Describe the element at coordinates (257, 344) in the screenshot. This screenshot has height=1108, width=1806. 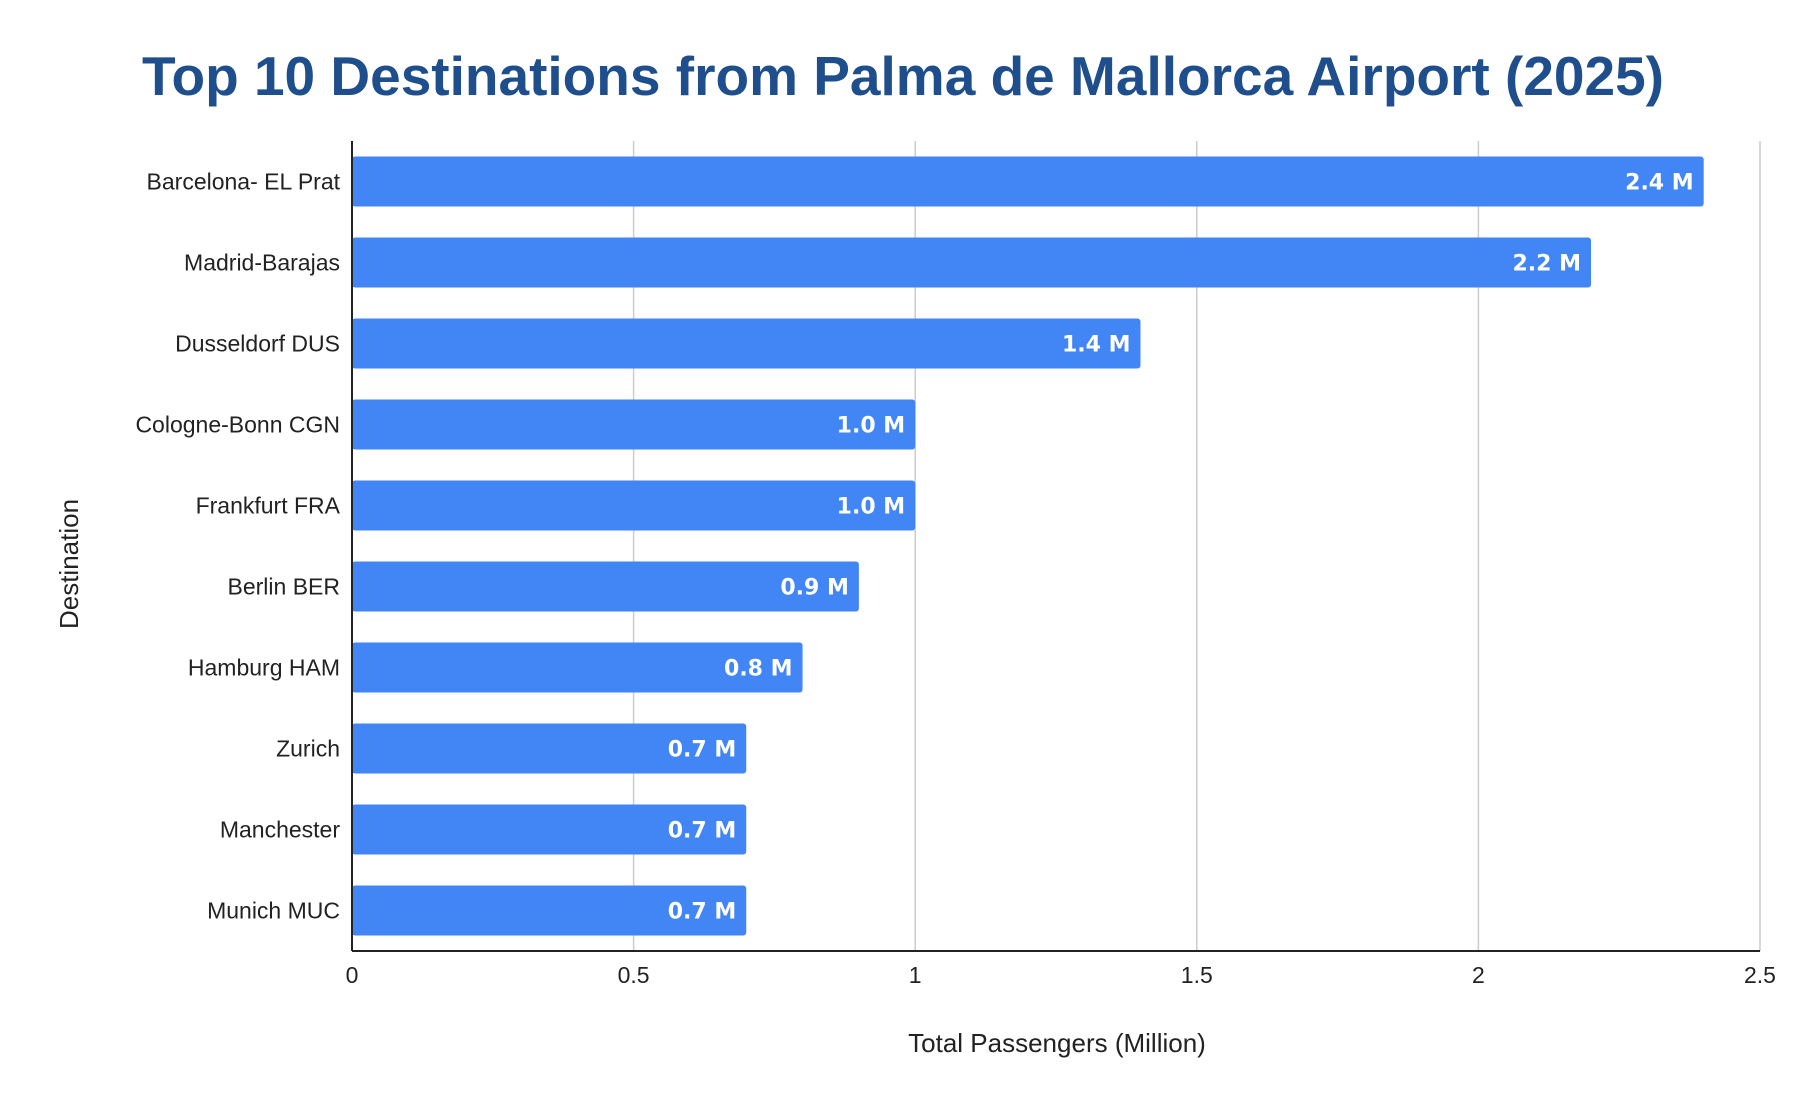
I see `category-label: Dusseldorf DUS` at that location.